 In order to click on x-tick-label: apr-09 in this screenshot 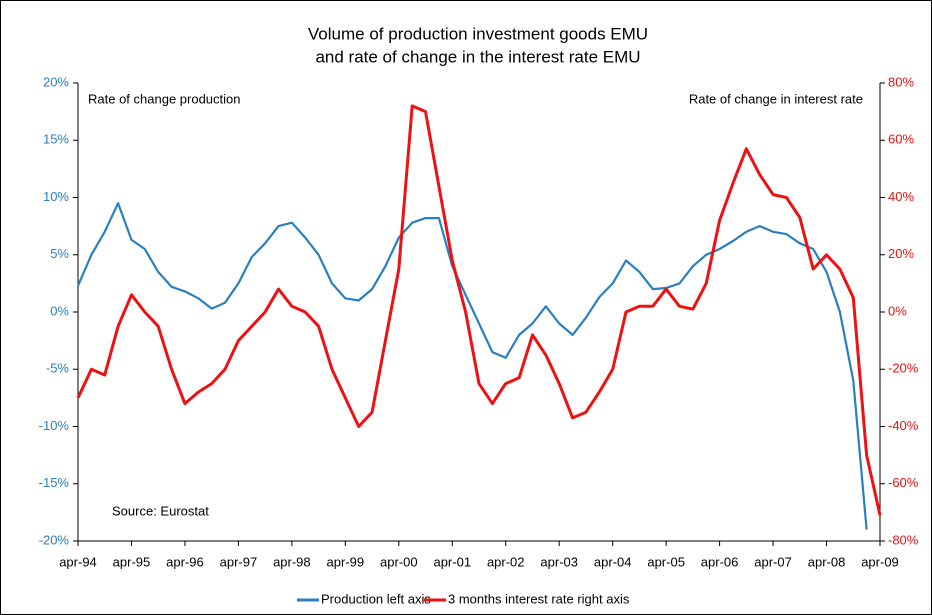, I will do `click(880, 561)`.